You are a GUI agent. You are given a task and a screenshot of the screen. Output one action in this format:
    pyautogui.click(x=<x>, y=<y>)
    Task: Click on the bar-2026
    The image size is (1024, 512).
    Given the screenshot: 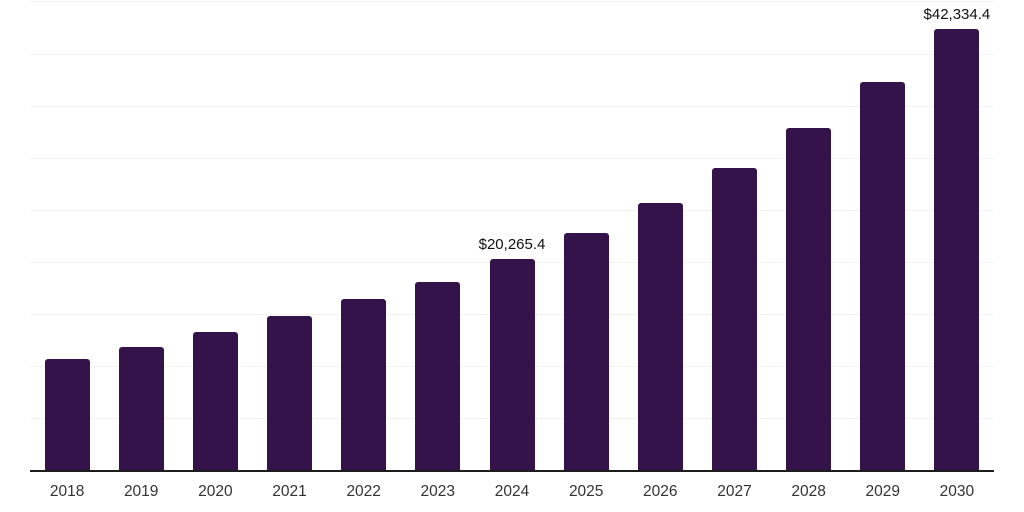 What is the action you would take?
    pyautogui.click(x=660, y=336)
    